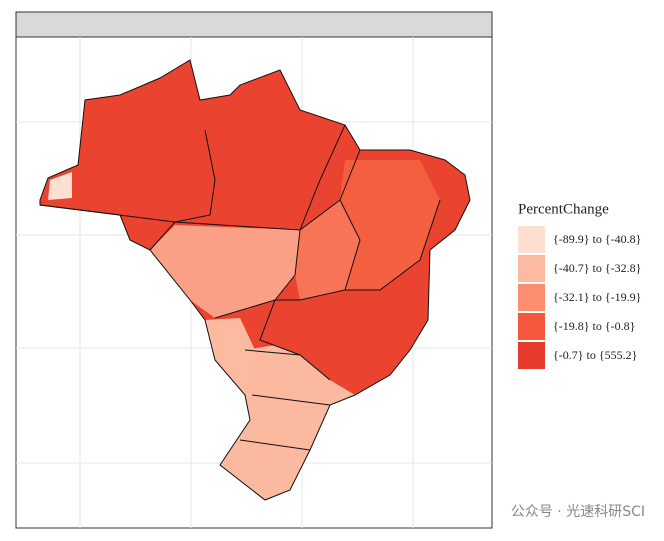 This screenshot has height=541, width=664. Describe the element at coordinates (597, 268) in the screenshot. I see `legend-label: {-40.7} to {-32.8}` at that location.